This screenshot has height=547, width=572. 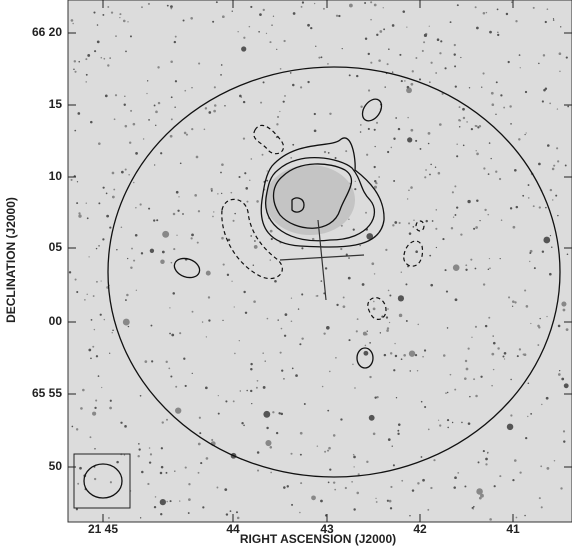 I want to click on y-tick-label: 65 55, so click(x=47, y=393).